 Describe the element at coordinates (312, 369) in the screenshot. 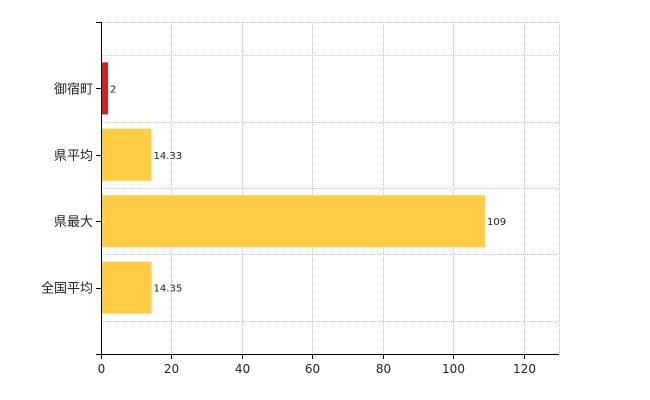

I see `x-tick-label: 60` at that location.